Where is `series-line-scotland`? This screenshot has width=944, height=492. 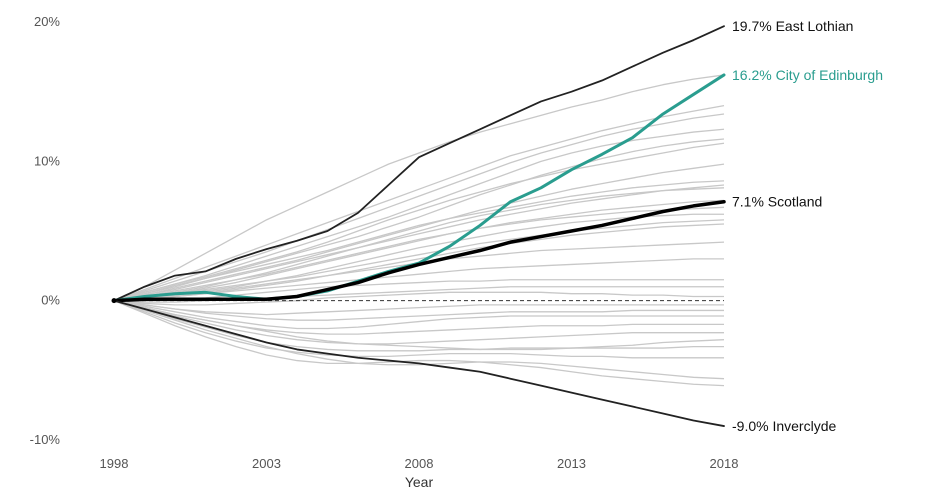
series-line-scotland is located at coordinates (419, 251).